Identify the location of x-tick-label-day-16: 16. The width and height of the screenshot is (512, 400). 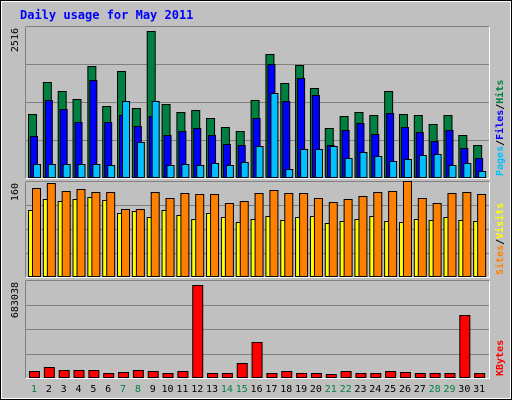
(257, 389).